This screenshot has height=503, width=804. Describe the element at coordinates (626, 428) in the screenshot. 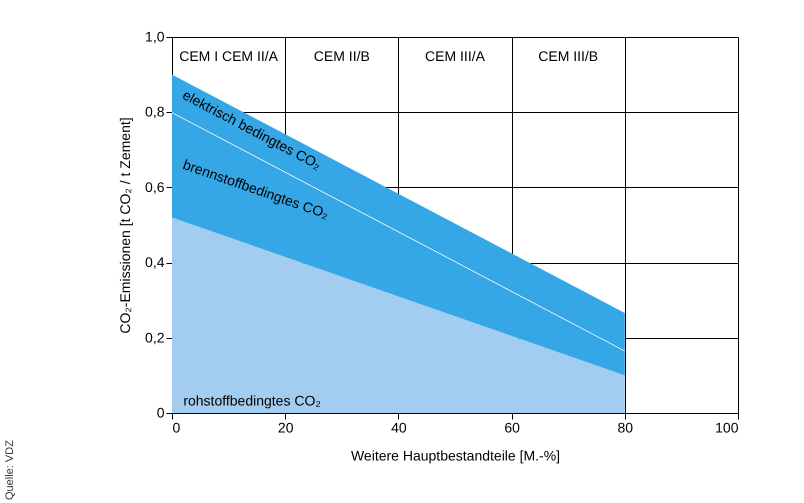

I see `x-tick-label: 80` at that location.